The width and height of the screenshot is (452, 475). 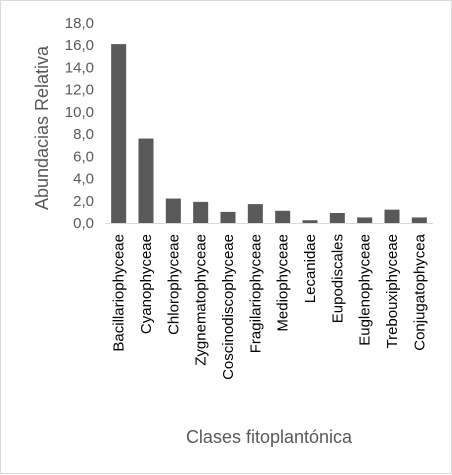 What do you see at coordinates (228, 217) in the screenshot?
I see `bar-coscinodiscophyceae` at bounding box center [228, 217].